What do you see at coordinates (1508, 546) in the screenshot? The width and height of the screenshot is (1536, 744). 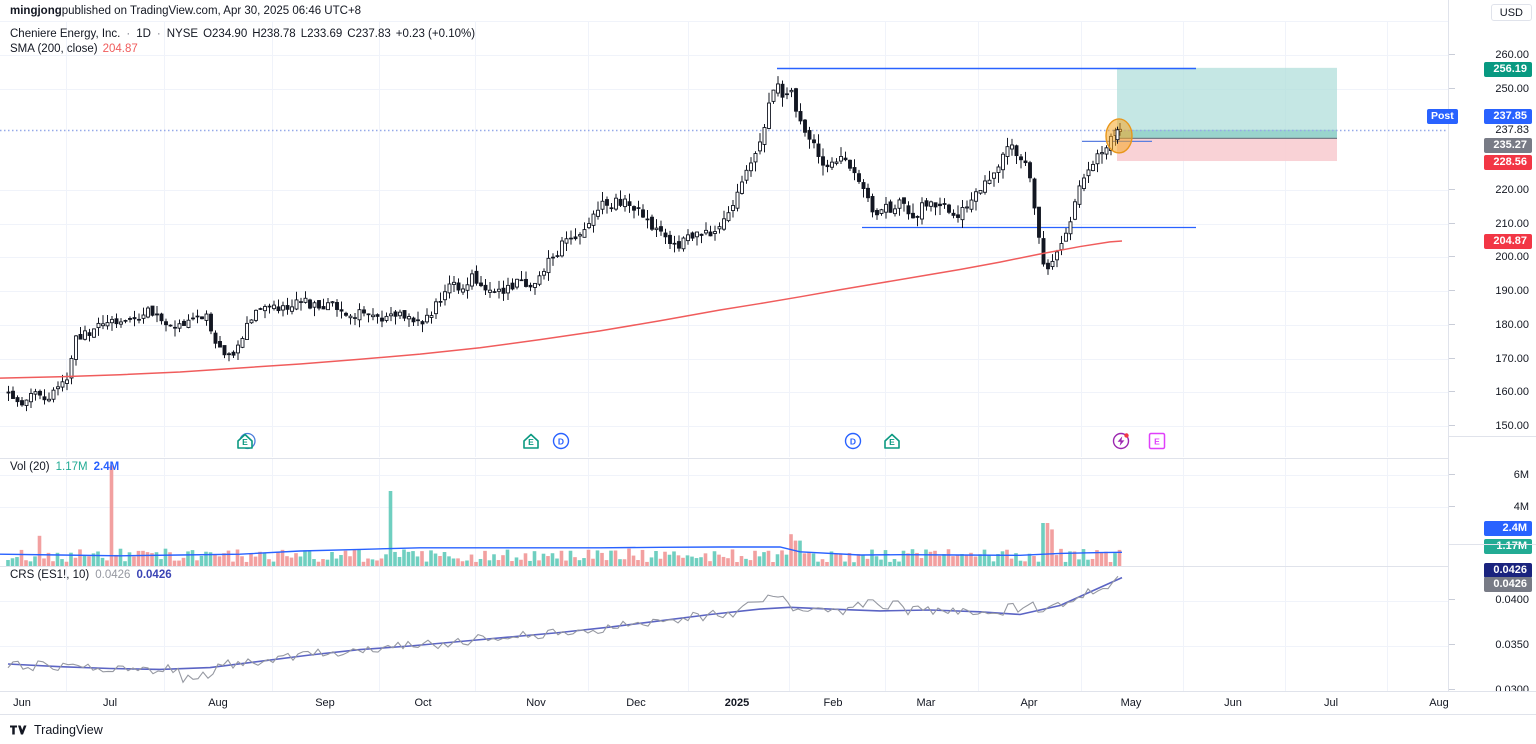 I see `volume-last-badge: 1.17M` at bounding box center [1508, 546].